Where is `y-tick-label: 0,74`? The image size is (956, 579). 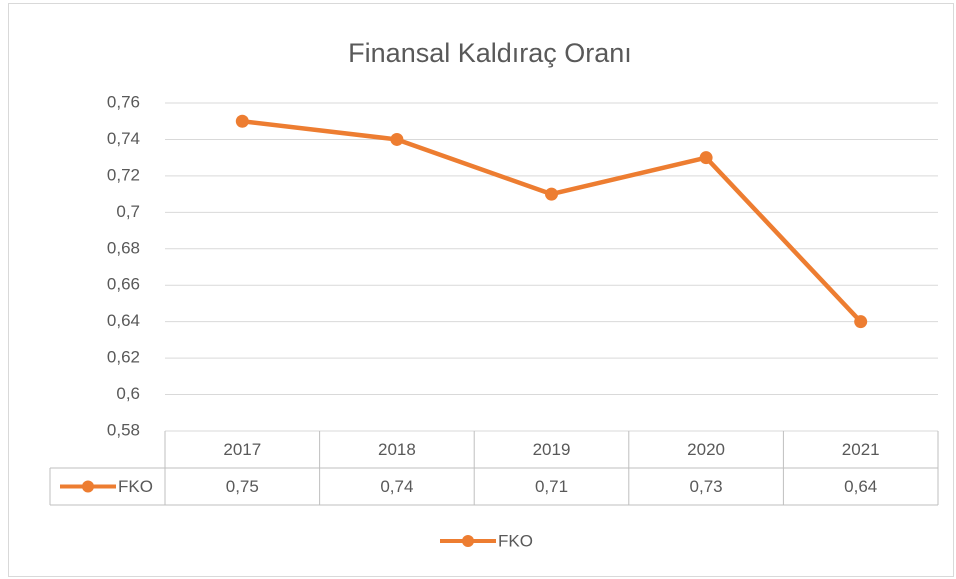
y-tick-label: 0,74 is located at coordinates (123, 138).